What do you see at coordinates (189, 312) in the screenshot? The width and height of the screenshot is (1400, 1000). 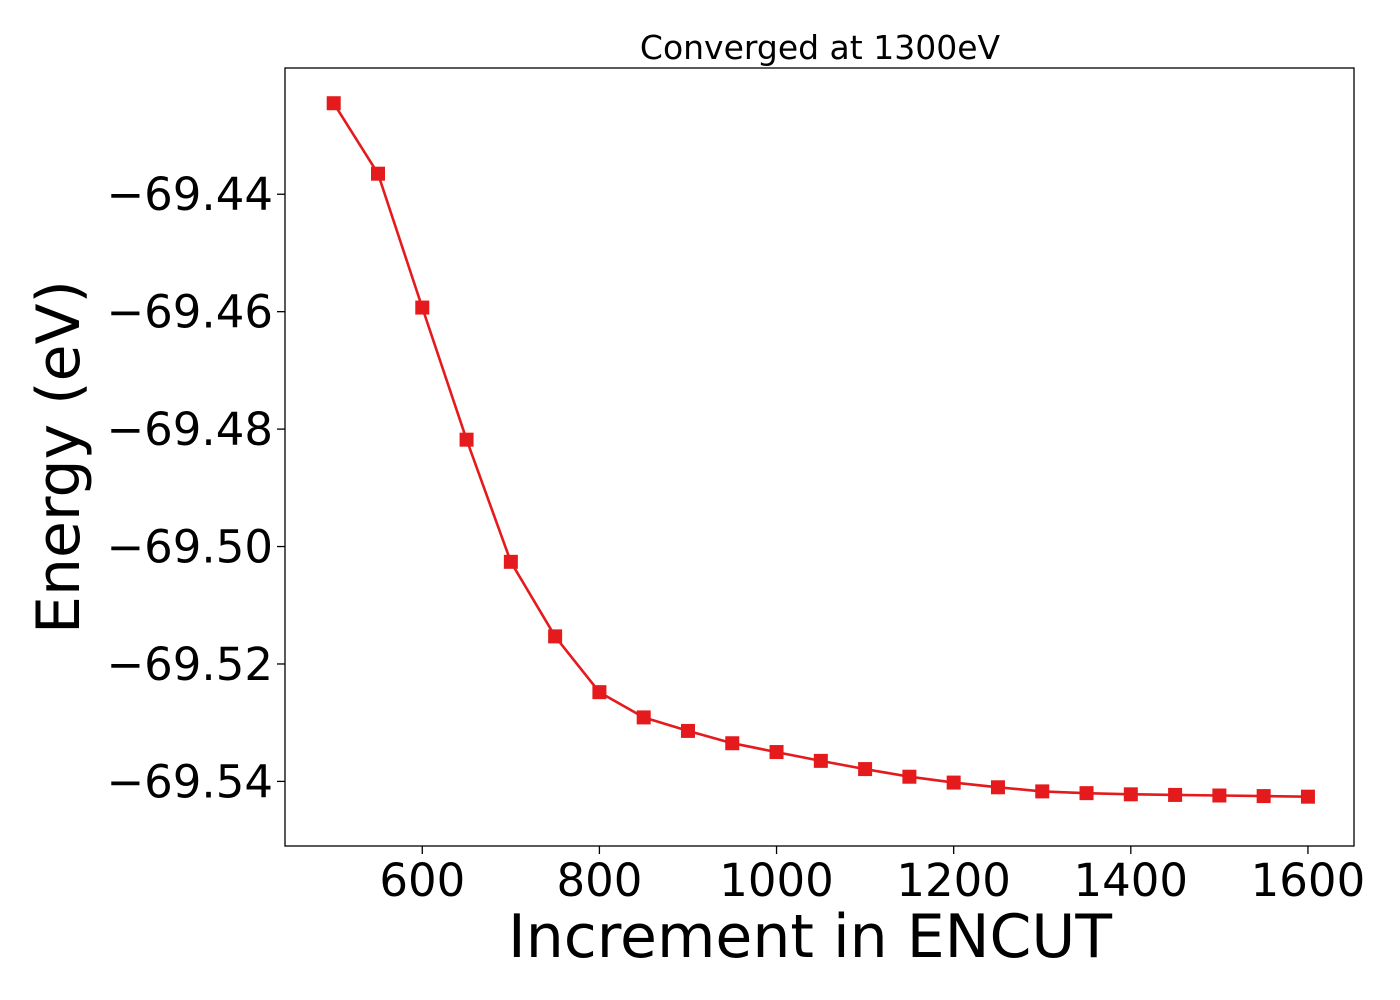 I see `y-tick-label: −69.46` at bounding box center [189, 312].